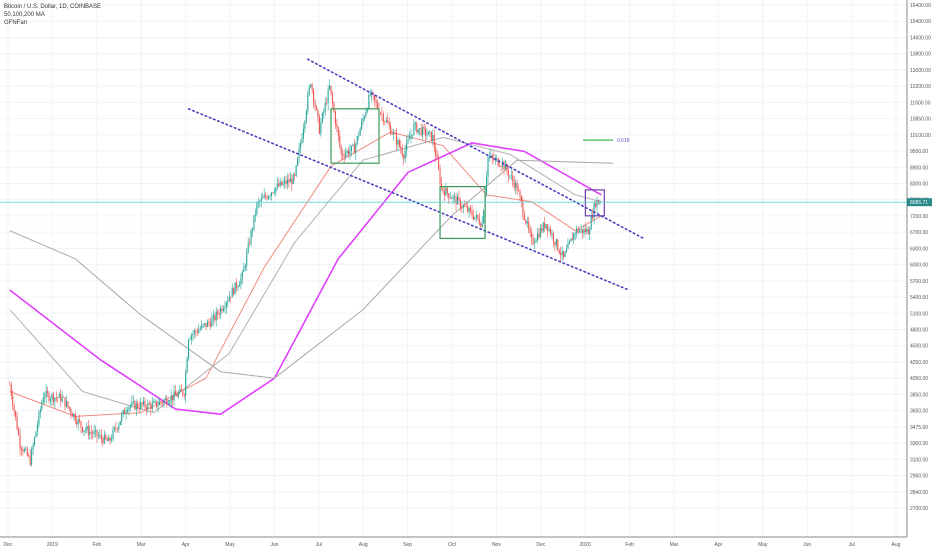 This screenshot has width=932, height=555. What do you see at coordinates (919, 249) in the screenshot?
I see `price-tick-label: 6300.00` at bounding box center [919, 249].